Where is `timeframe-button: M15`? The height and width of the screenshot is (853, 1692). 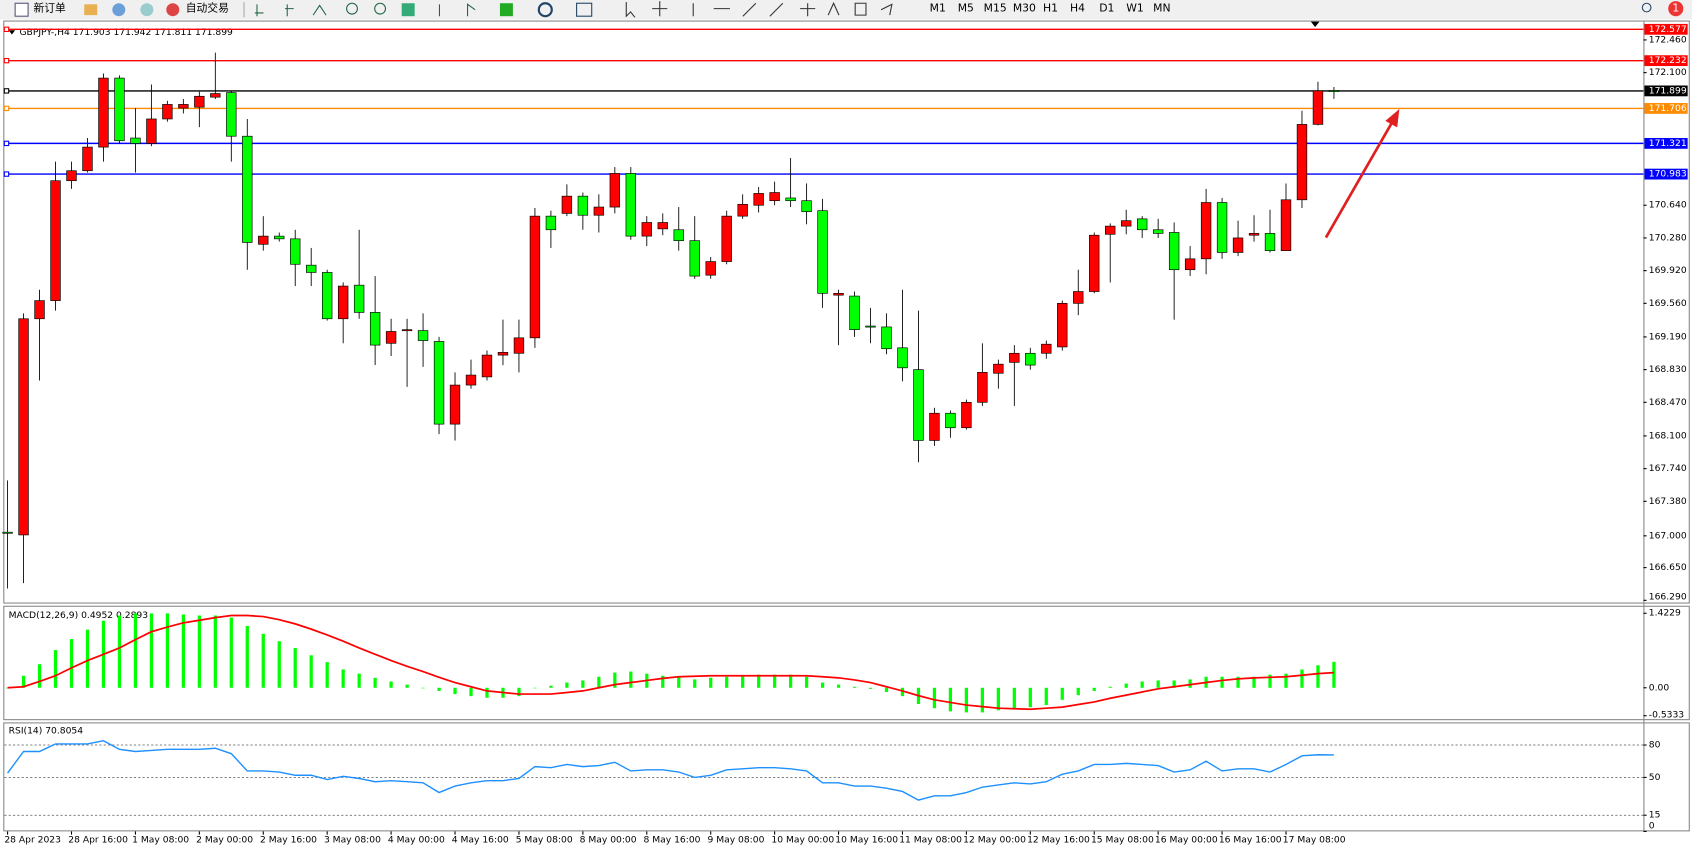 timeframe-button: M15 is located at coordinates (995, 8).